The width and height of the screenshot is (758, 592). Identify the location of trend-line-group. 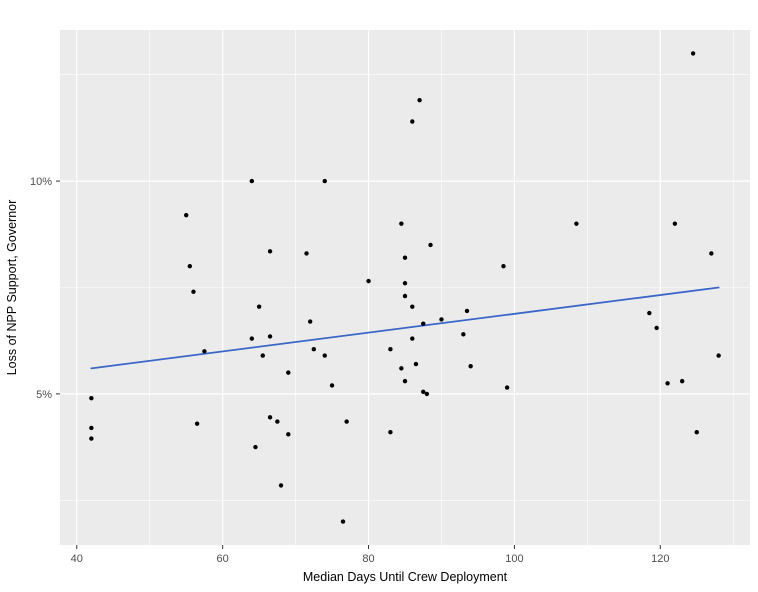
(405, 328).